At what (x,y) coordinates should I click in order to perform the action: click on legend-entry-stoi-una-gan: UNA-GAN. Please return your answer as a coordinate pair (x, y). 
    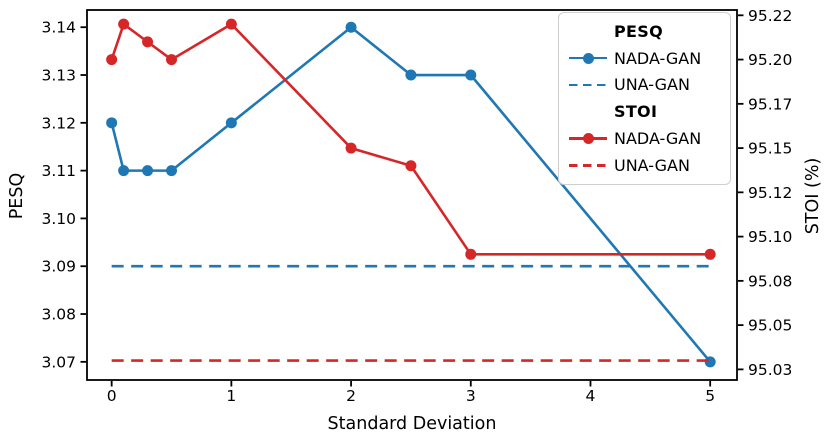
    Looking at the image, I should click on (645, 165).